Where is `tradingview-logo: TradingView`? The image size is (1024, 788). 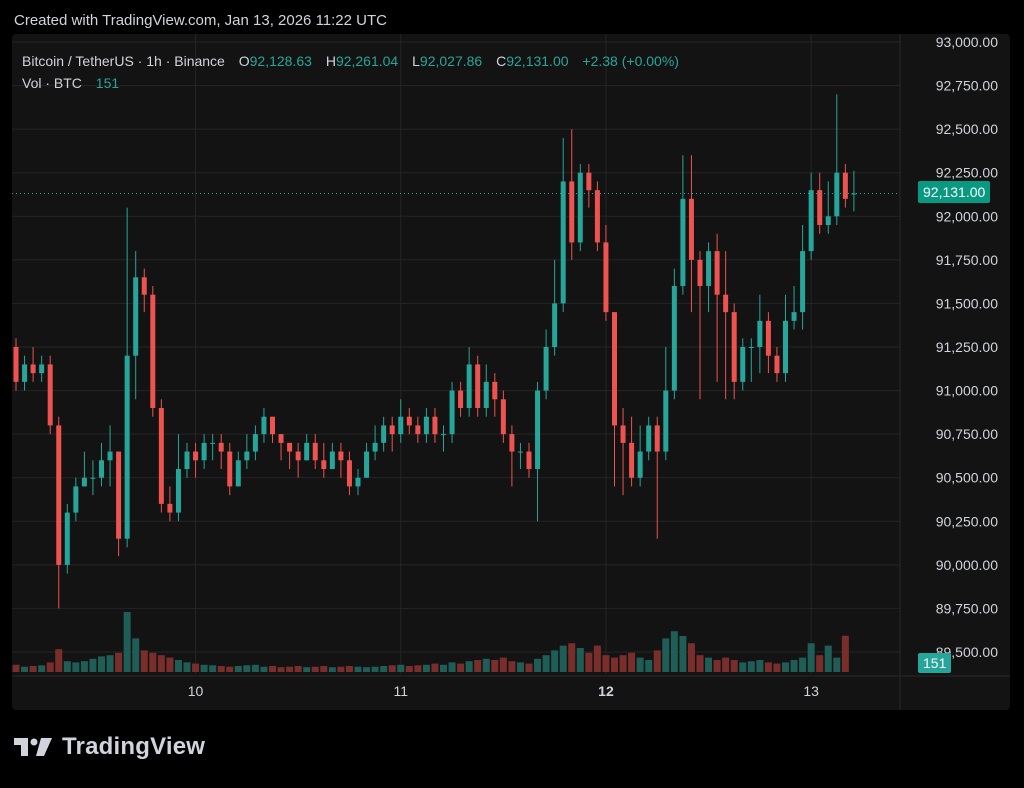 tradingview-logo: TradingView is located at coordinates (109, 747).